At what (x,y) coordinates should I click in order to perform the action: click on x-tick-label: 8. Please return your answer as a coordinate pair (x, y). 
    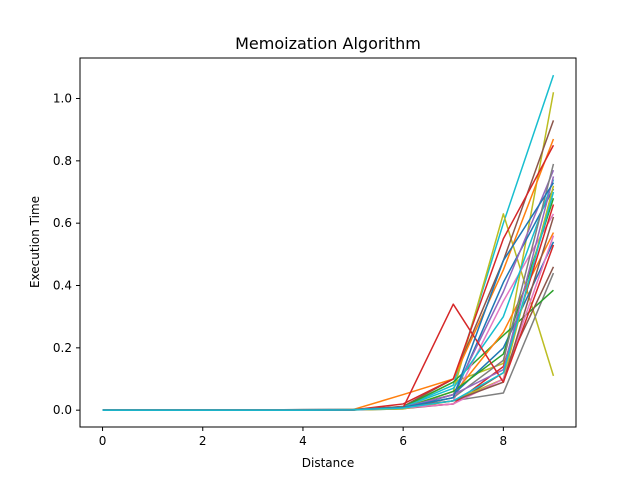
    Looking at the image, I should click on (504, 441).